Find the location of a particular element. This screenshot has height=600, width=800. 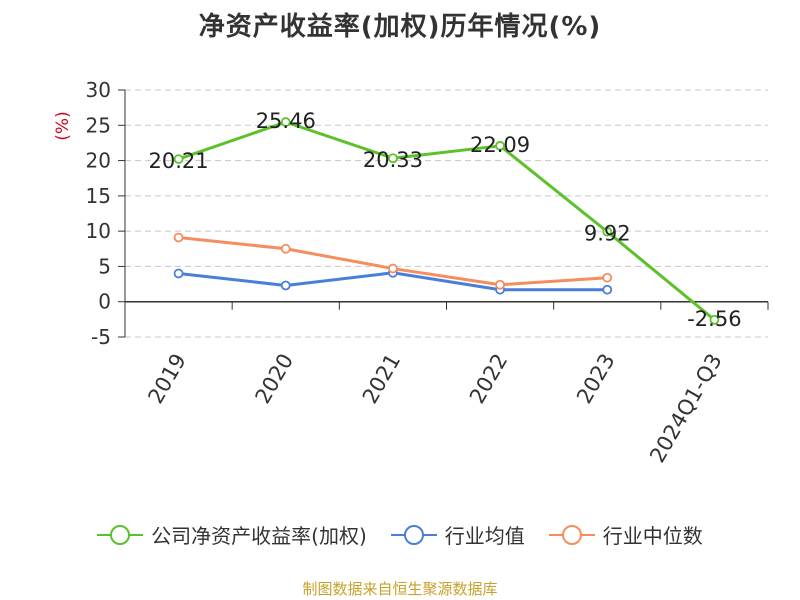

legend-label: 行业中位数 is located at coordinates (652, 536).